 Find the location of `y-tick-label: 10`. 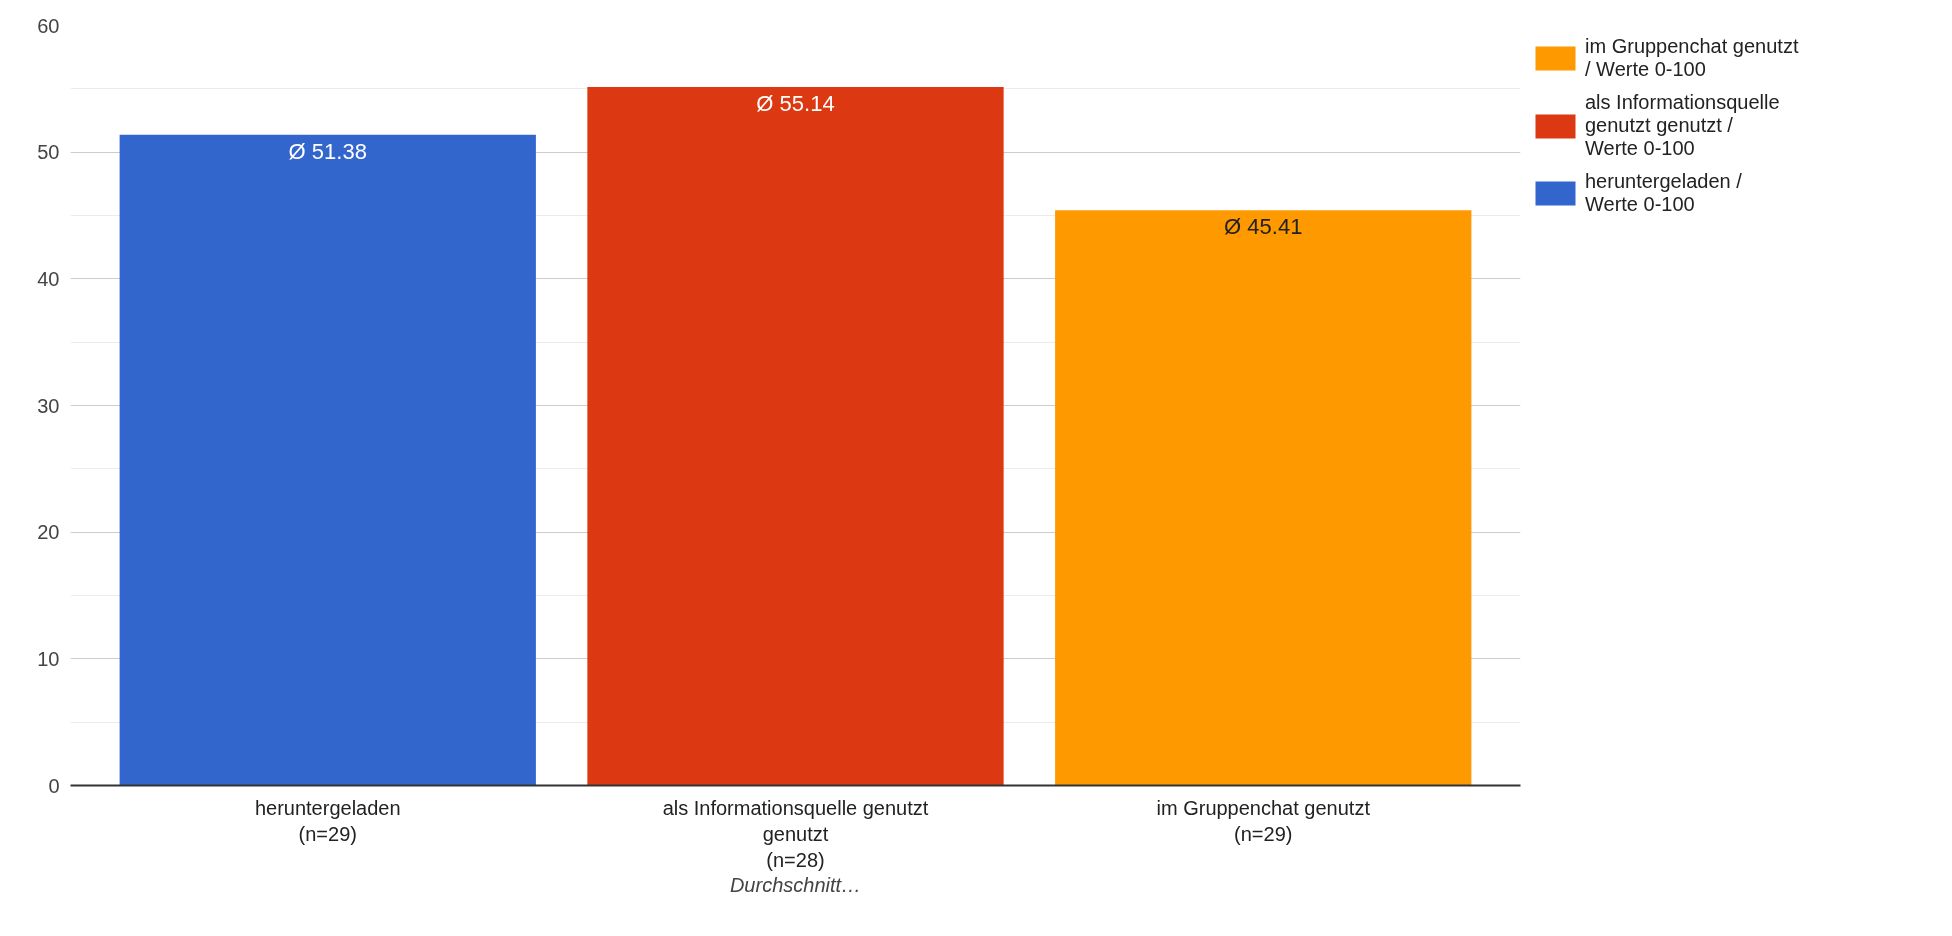

y-tick-label: 10 is located at coordinates (48, 658).